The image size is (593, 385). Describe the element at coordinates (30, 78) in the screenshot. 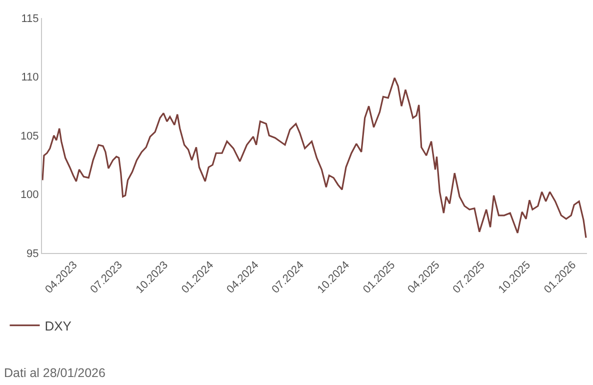

I see `y-tick-label: 110` at that location.